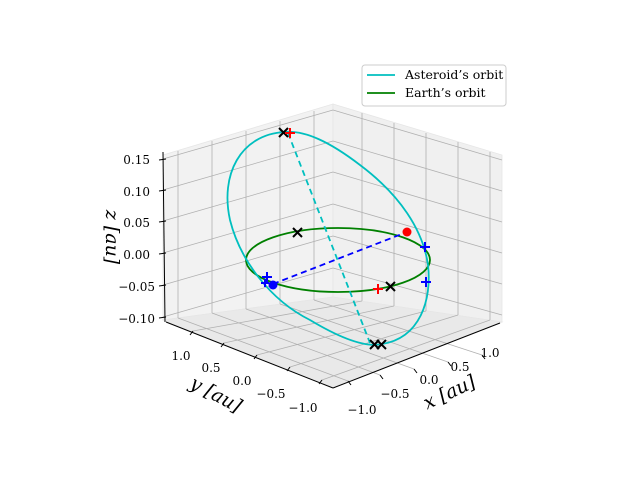  Describe the element at coordinates (136, 319) in the screenshot. I see `z-tick-label: −0.10` at that location.